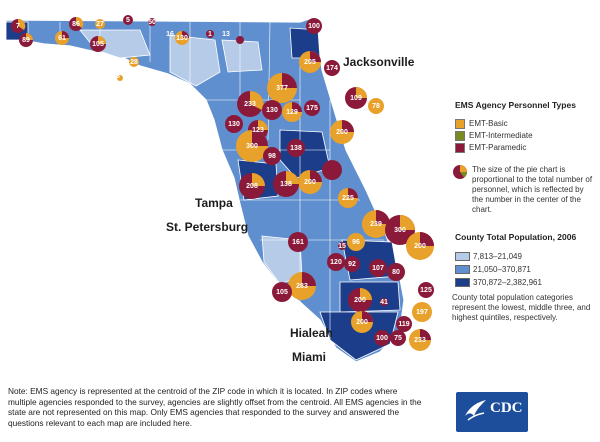  I want to click on agency-label: 1, so click(210, 34).